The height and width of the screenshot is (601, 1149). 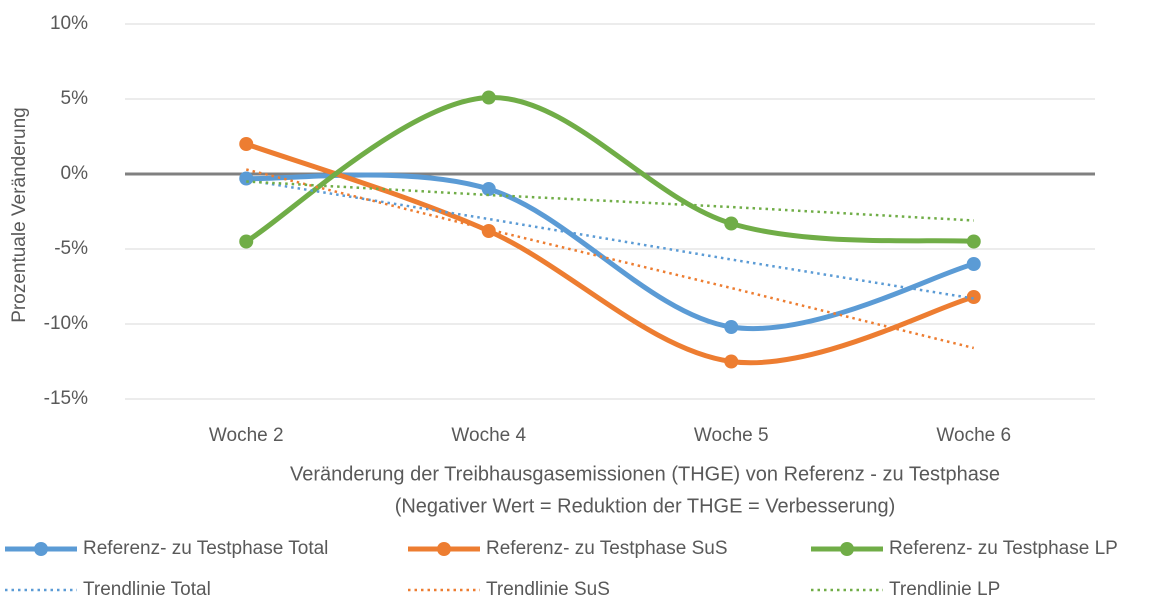 I want to click on x-tick-label: Woche 2, so click(x=246, y=435).